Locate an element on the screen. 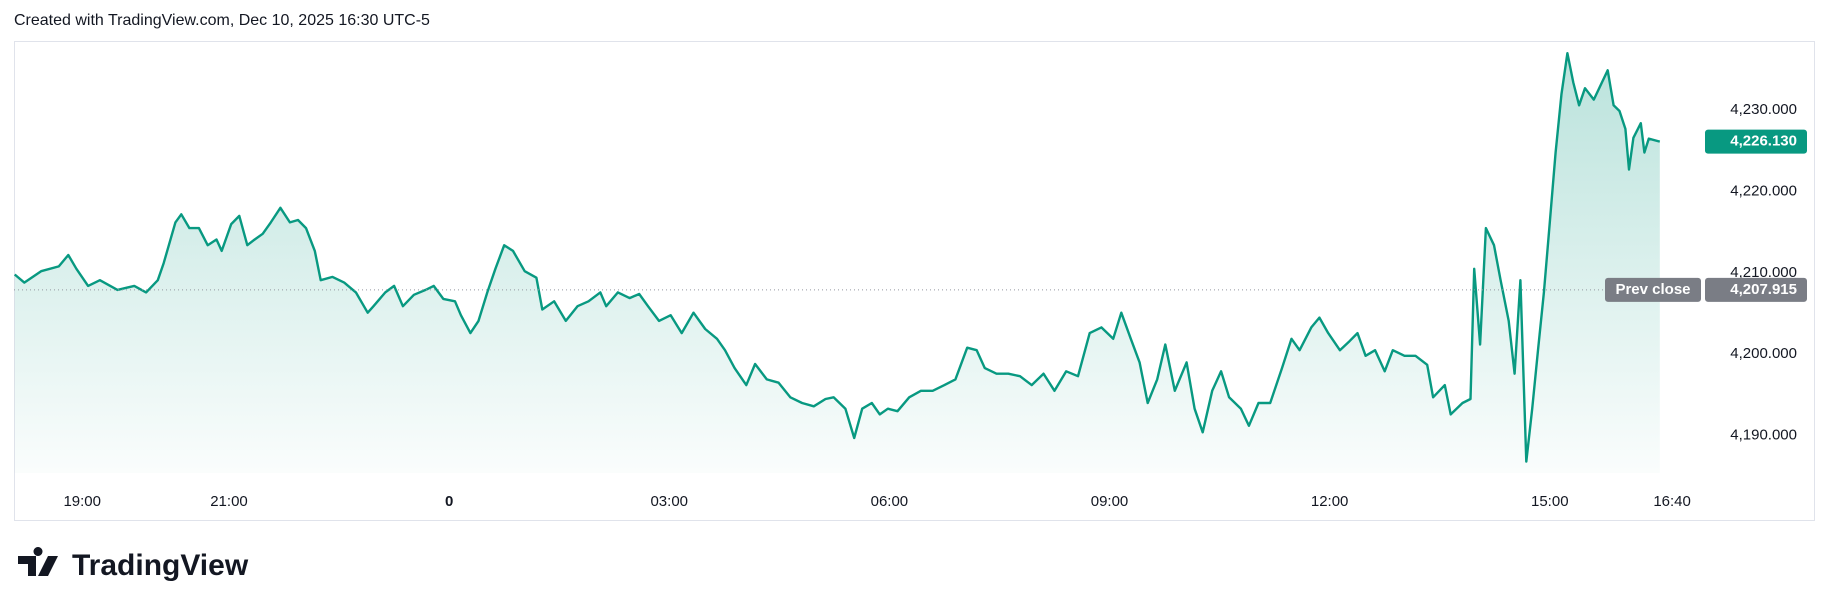 The height and width of the screenshot is (611, 1830). y-tick-label: 4,210.000 is located at coordinates (1763, 272).